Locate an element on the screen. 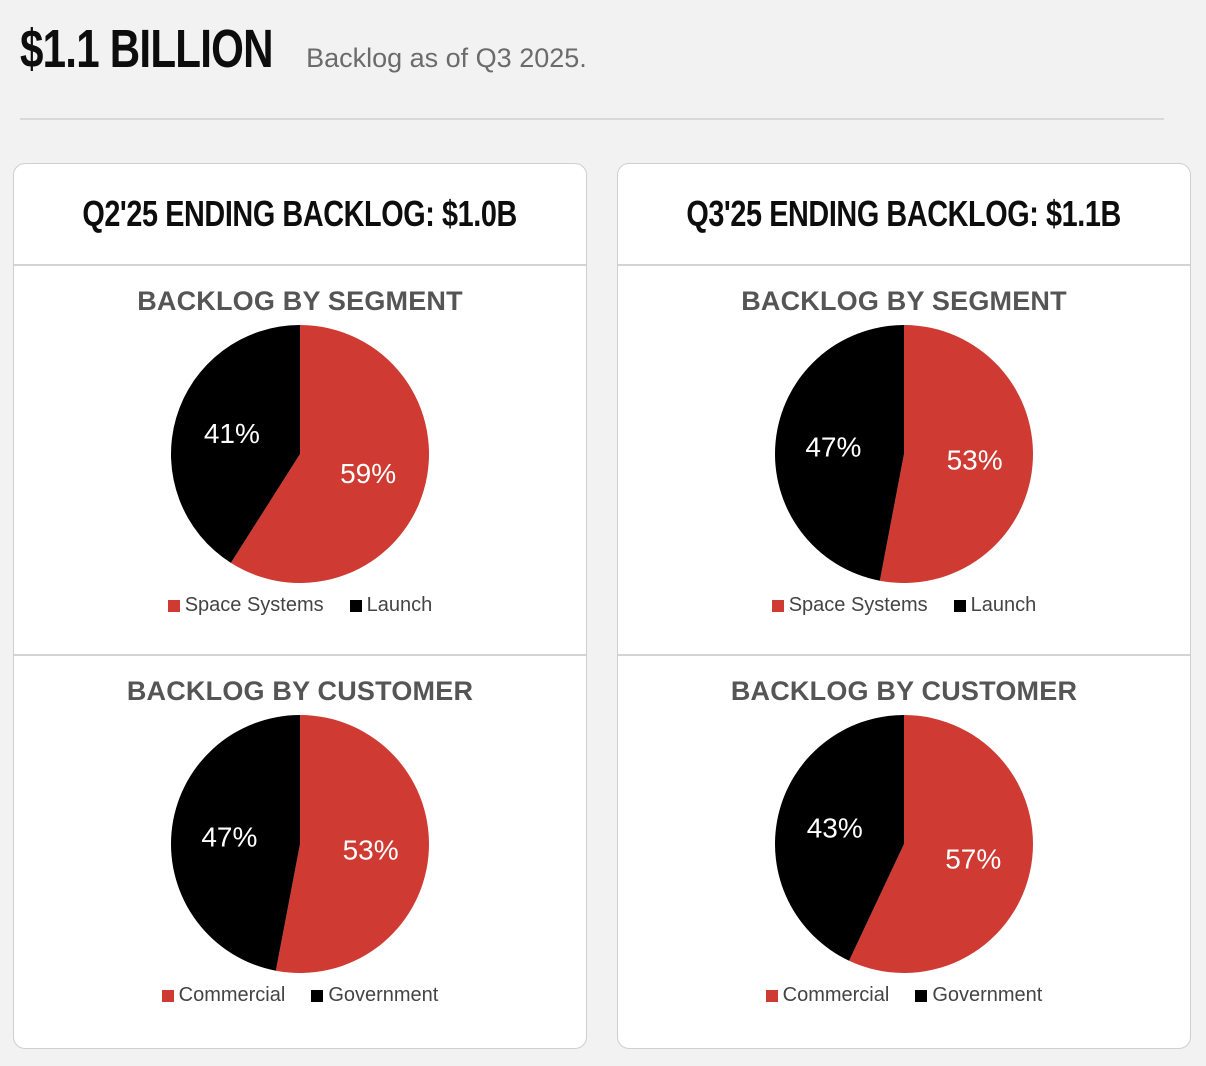 Image resolution: width=1206 pixels, height=1066 pixels. card-title: Q3'25 ENDING BACKLOG: $1.1B is located at coordinates (904, 215).